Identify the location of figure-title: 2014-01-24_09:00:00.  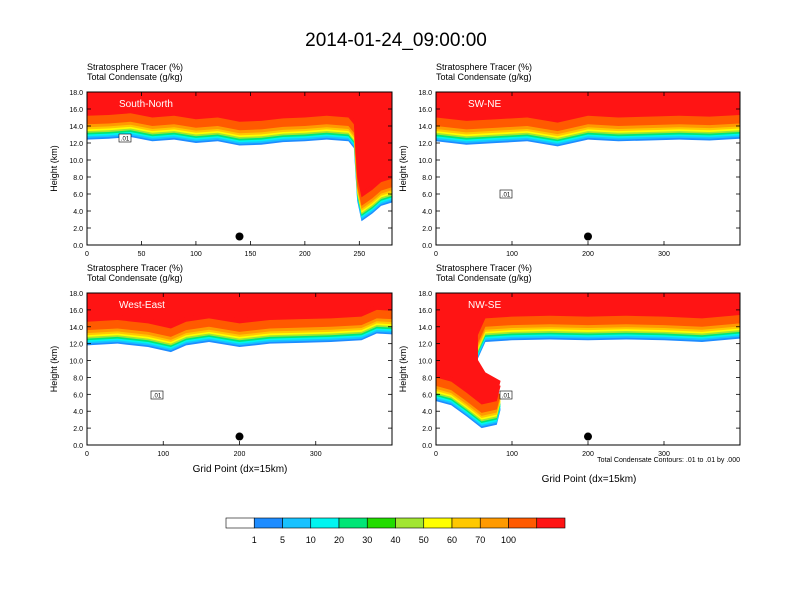
(396, 40).